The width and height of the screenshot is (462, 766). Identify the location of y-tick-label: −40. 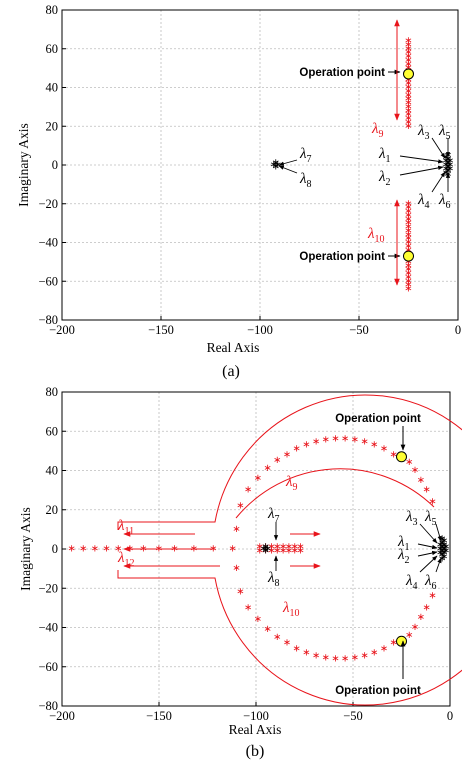
(48, 243).